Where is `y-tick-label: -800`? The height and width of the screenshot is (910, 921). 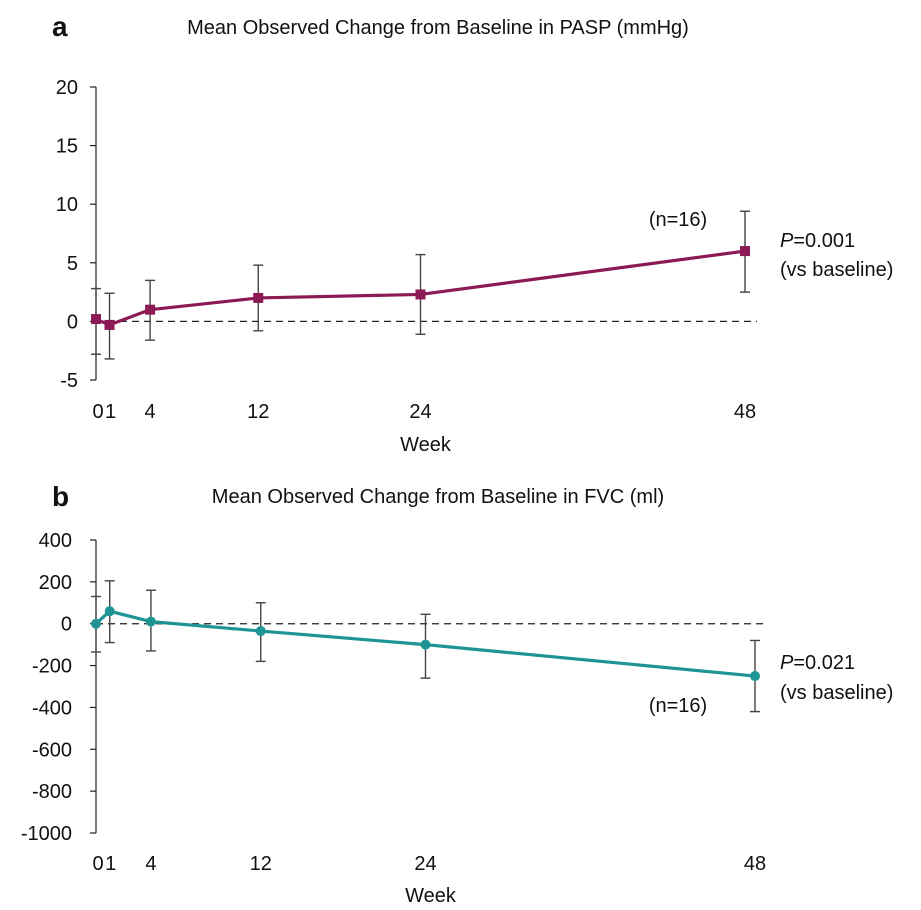
y-tick-label: -800 is located at coordinates (52, 792).